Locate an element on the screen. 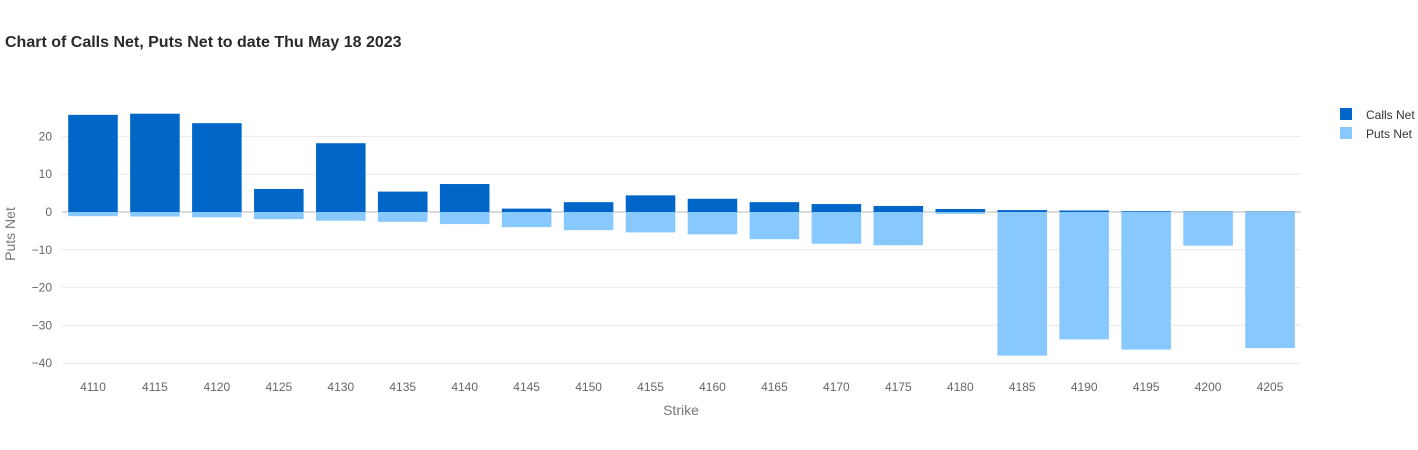 Image resolution: width=1418 pixels, height=450 pixels. y-tick-label: −10 is located at coordinates (42, 250).